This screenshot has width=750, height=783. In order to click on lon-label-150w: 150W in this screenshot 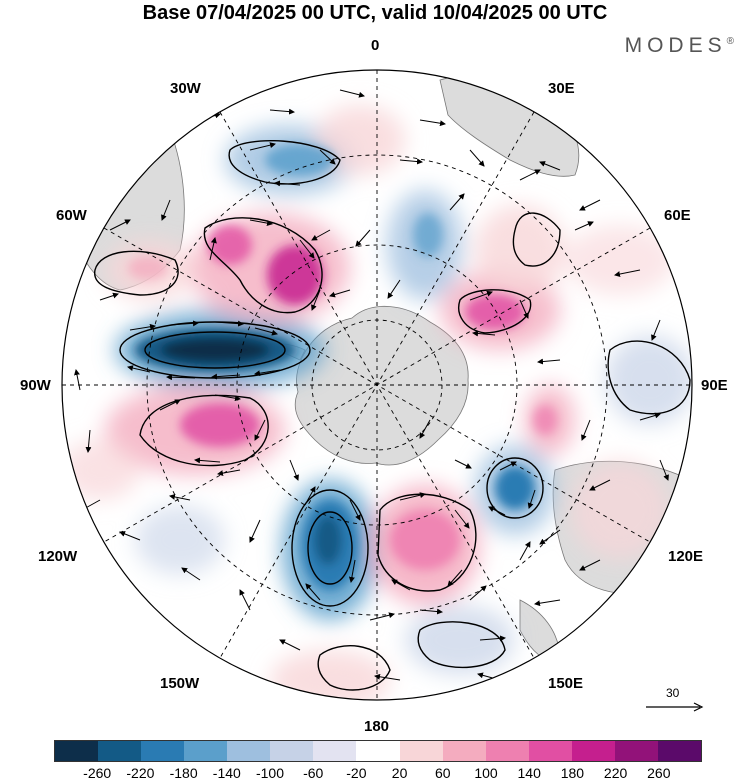, I will do `click(180, 683)`.